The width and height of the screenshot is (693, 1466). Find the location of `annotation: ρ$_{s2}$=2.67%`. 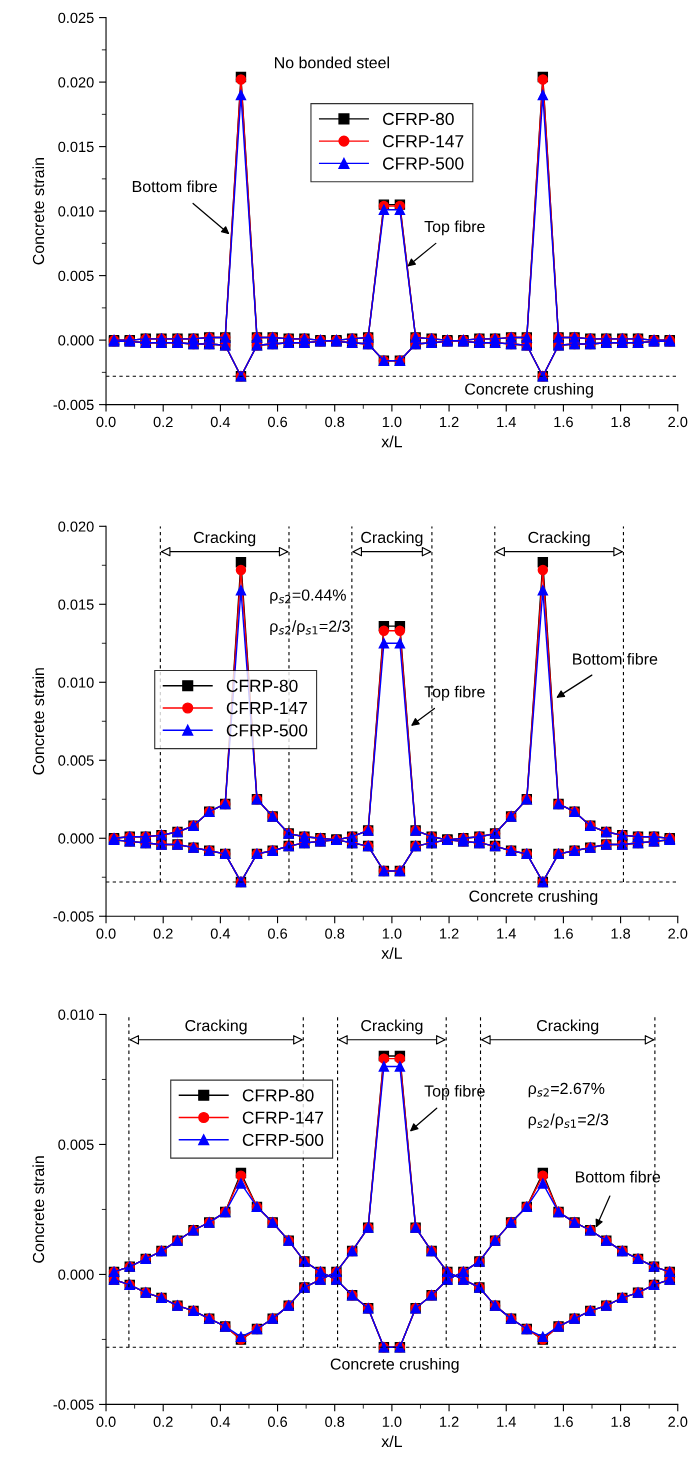

annotation: ρ$_{s2}$=2.67% is located at coordinates (566, 1090).